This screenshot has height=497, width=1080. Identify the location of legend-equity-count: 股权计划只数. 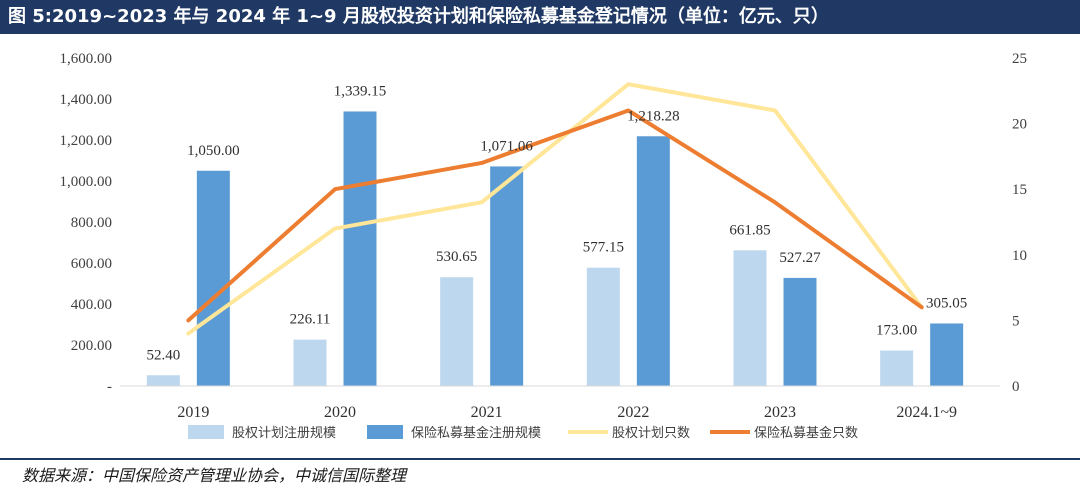
(629, 433).